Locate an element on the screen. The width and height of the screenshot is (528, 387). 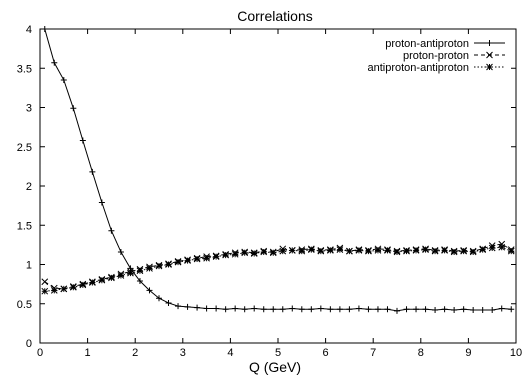
series-antiproton-antiproton is located at coordinates (278, 269).